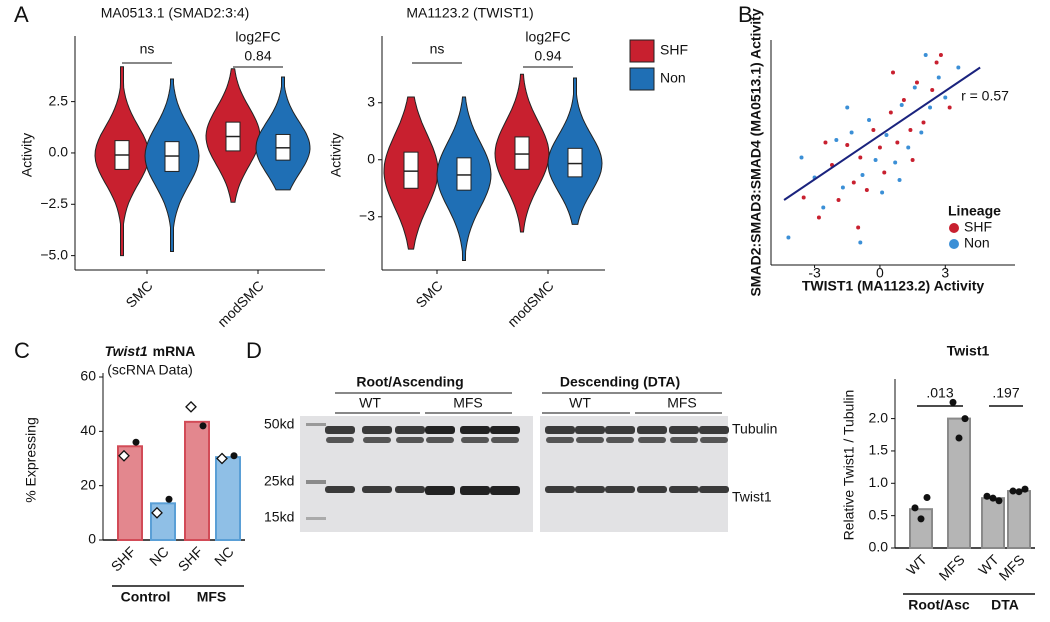  Describe the element at coordinates (367, 215) in the screenshot. I see `y-tick-label: −3` at that location.